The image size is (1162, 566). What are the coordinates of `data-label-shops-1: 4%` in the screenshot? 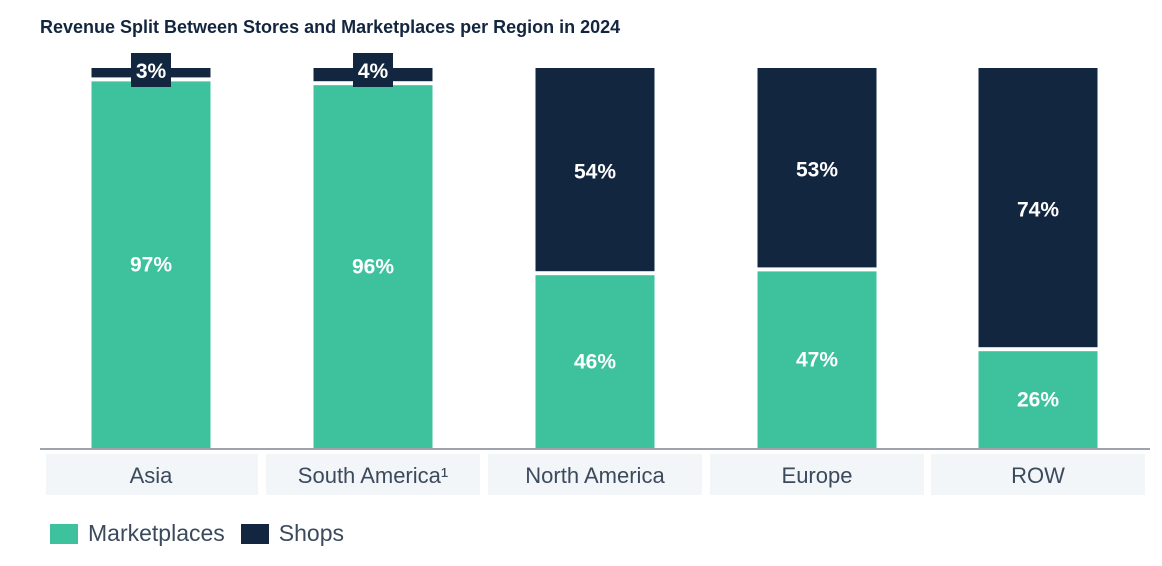 It's located at (373, 71).